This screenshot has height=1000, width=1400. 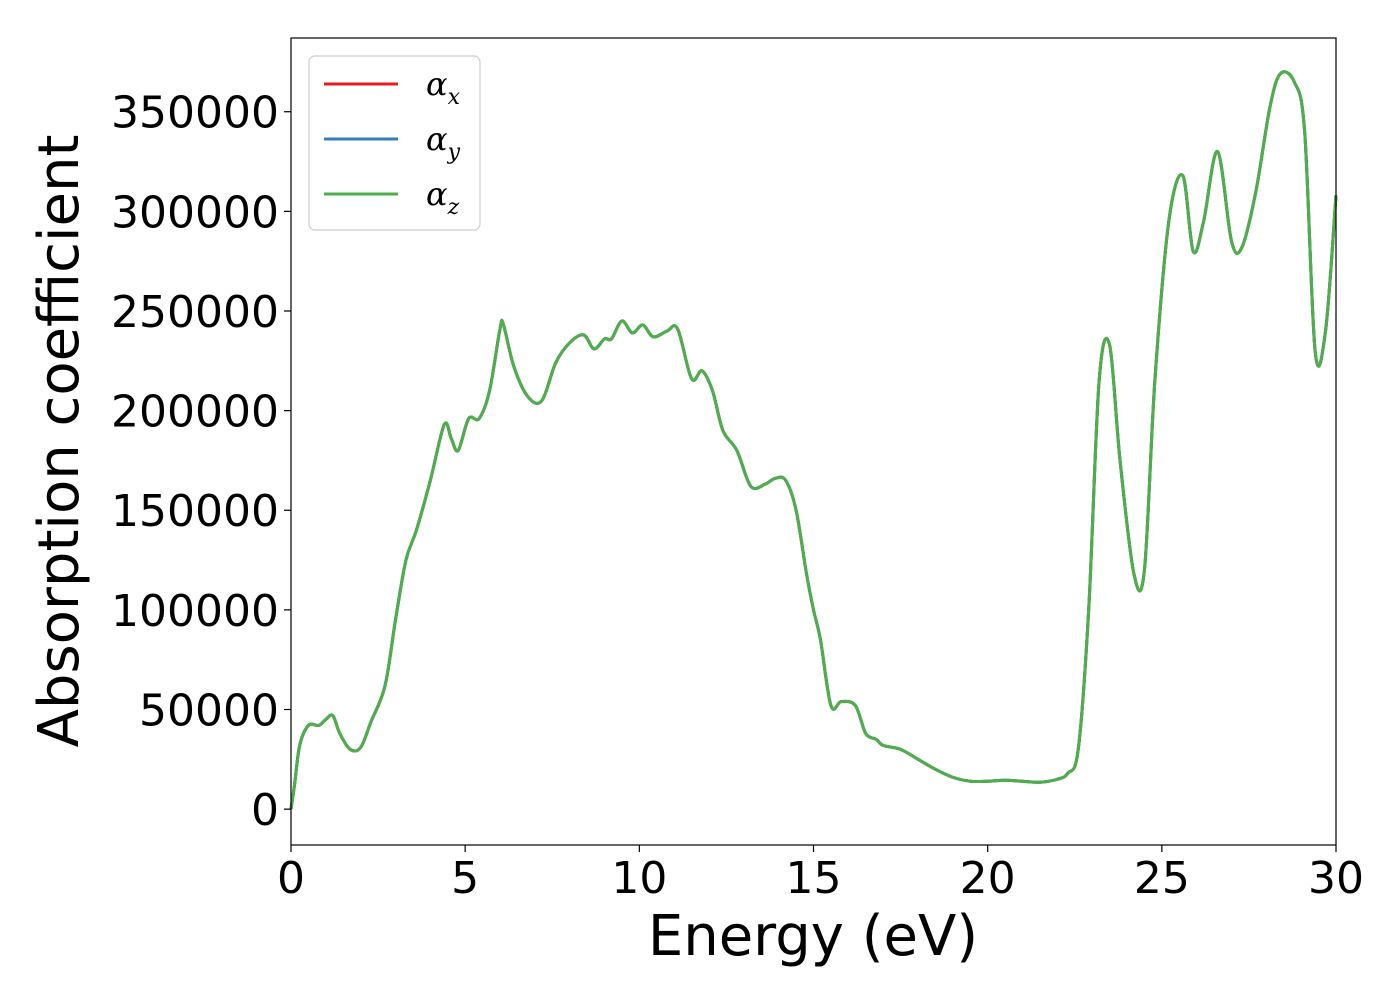 What do you see at coordinates (814, 878) in the screenshot?
I see `x-tick-label: 15` at bounding box center [814, 878].